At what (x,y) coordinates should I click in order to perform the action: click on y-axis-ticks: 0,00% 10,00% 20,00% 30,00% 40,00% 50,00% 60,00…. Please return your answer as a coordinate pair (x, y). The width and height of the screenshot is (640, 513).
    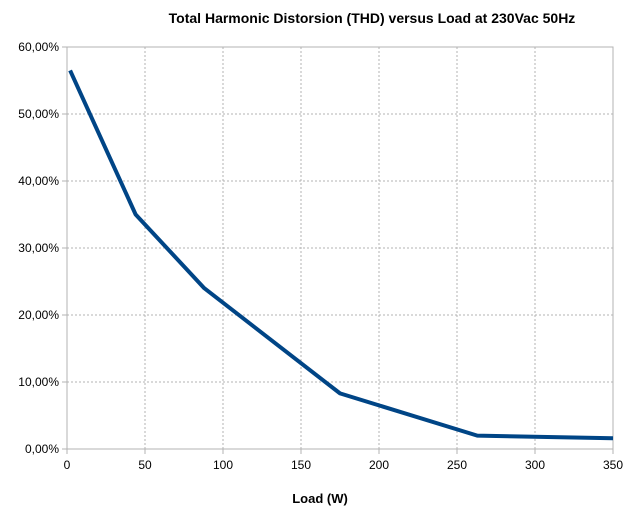
    Looking at the image, I should click on (42, 248).